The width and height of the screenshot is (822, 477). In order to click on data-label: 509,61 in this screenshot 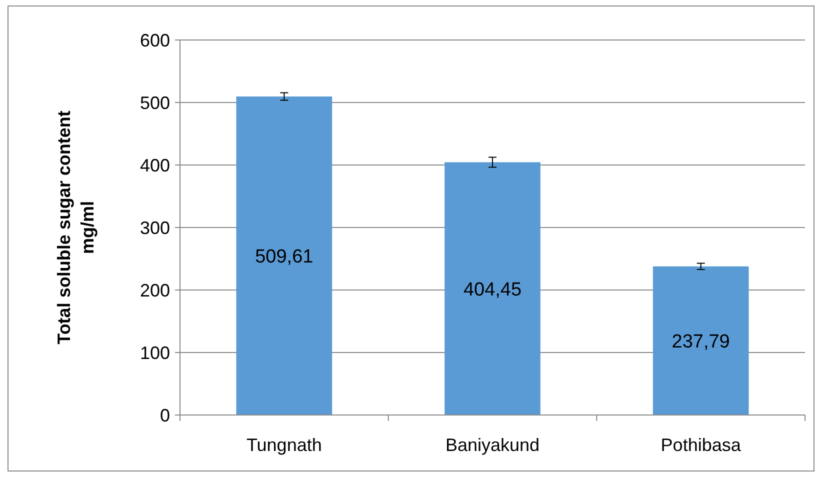, I will do `click(284, 257)`.